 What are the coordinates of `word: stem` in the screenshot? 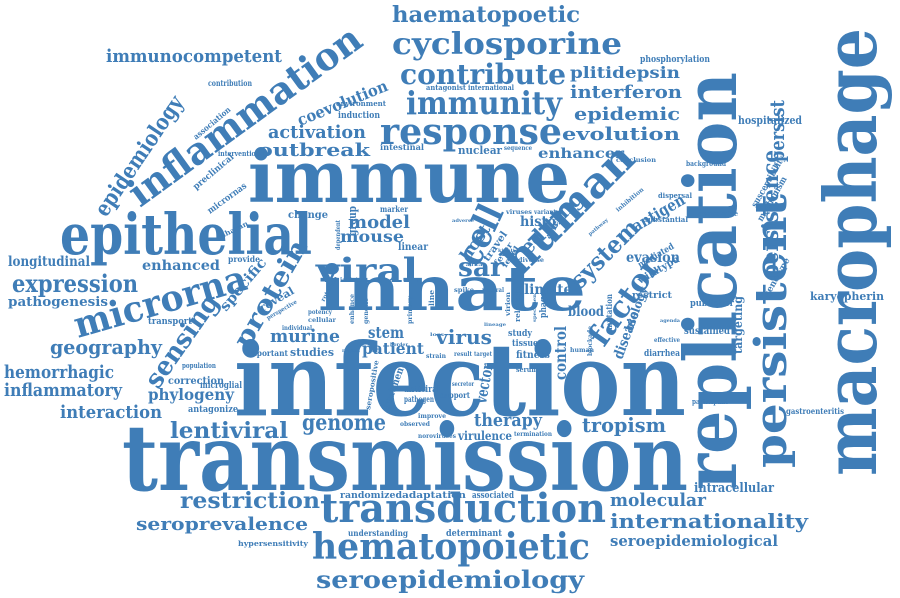 It's located at (386, 332).